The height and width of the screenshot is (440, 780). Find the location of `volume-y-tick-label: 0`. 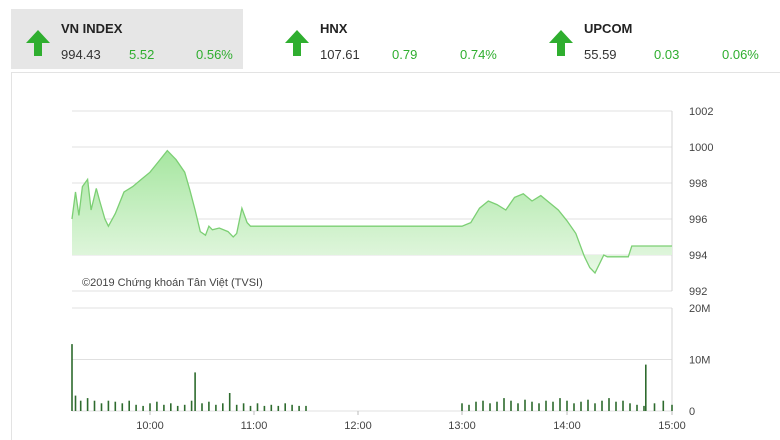

volume-y-tick-label: 0 is located at coordinates (692, 412).